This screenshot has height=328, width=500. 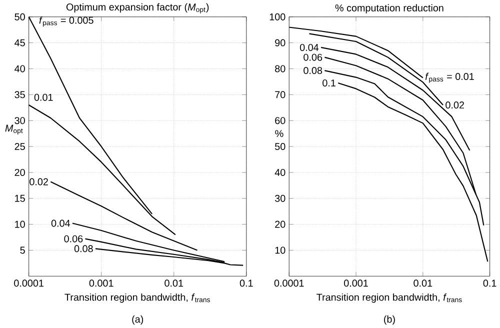 I want to click on text: (b), so click(x=389, y=320).